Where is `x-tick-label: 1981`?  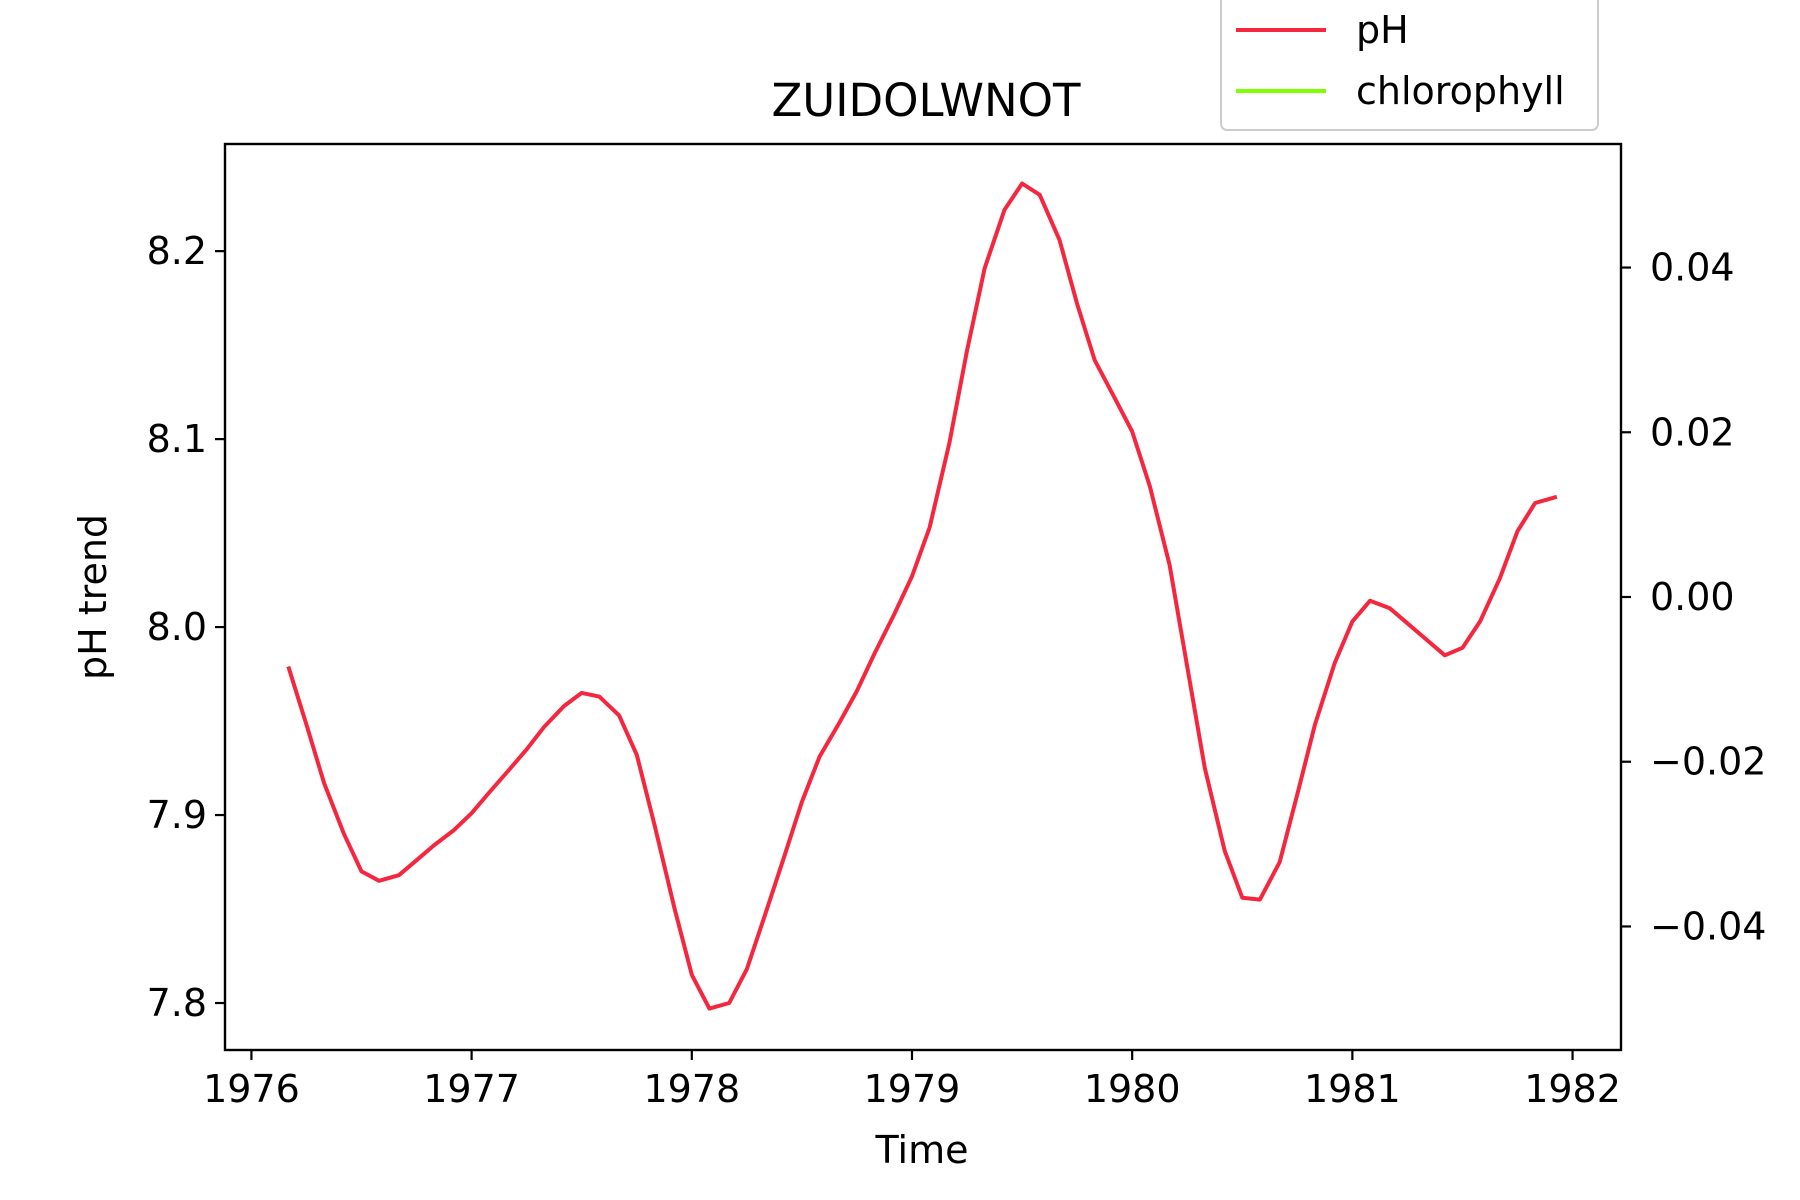
x-tick-label: 1981 is located at coordinates (1352, 1089).